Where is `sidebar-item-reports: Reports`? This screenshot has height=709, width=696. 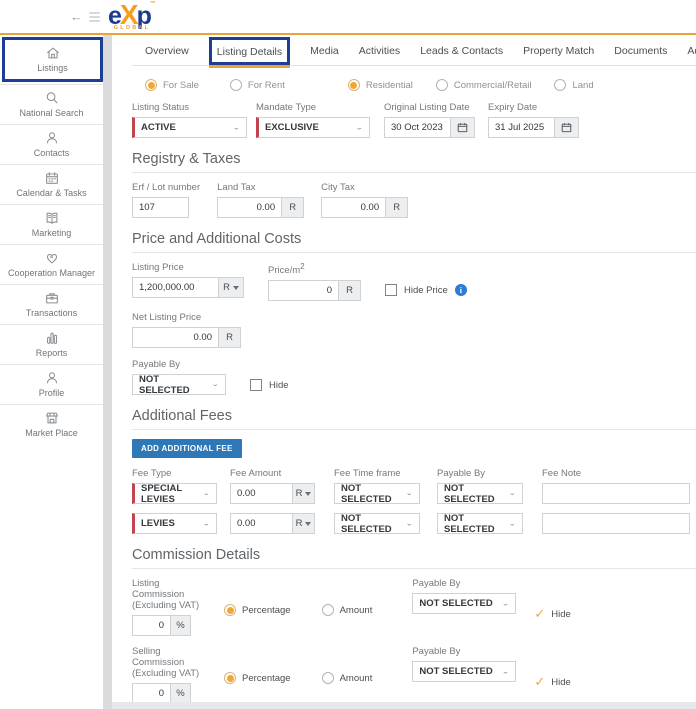
sidebar-item-reports: Reports is located at coordinates (51, 345).